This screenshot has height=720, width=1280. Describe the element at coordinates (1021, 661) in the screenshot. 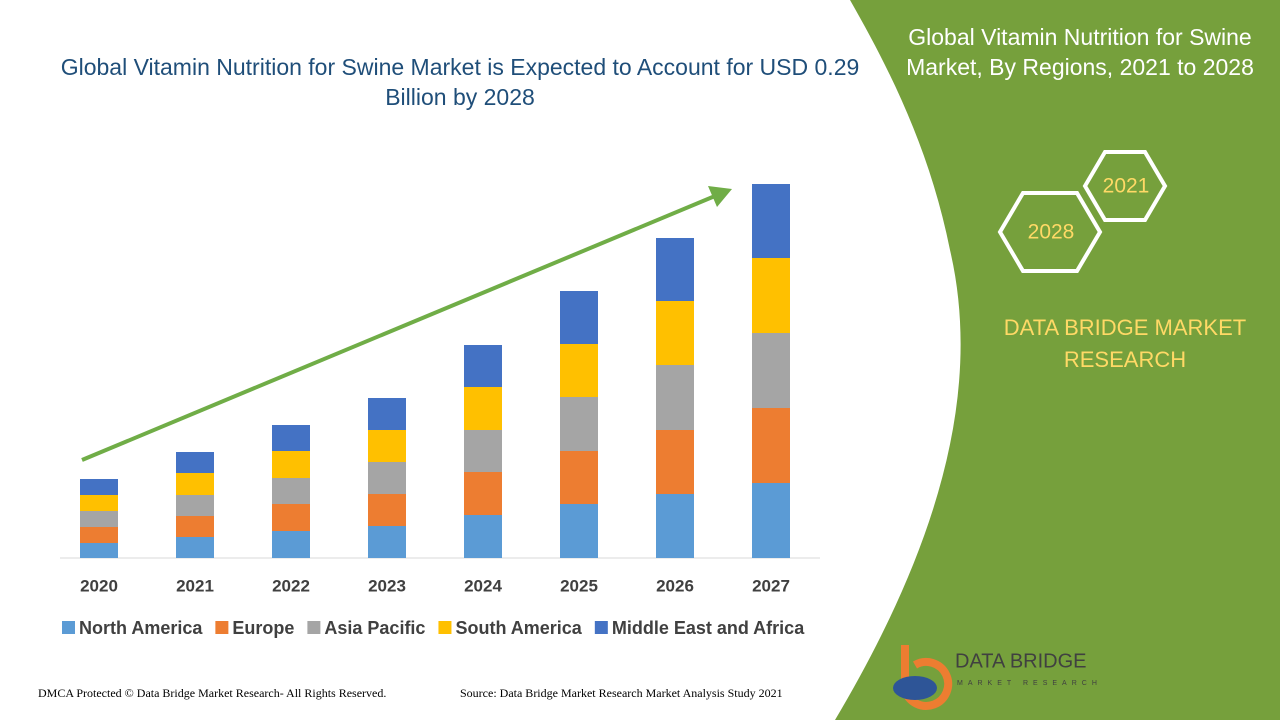

I see `logo-name: DATA BRIDGE` at that location.